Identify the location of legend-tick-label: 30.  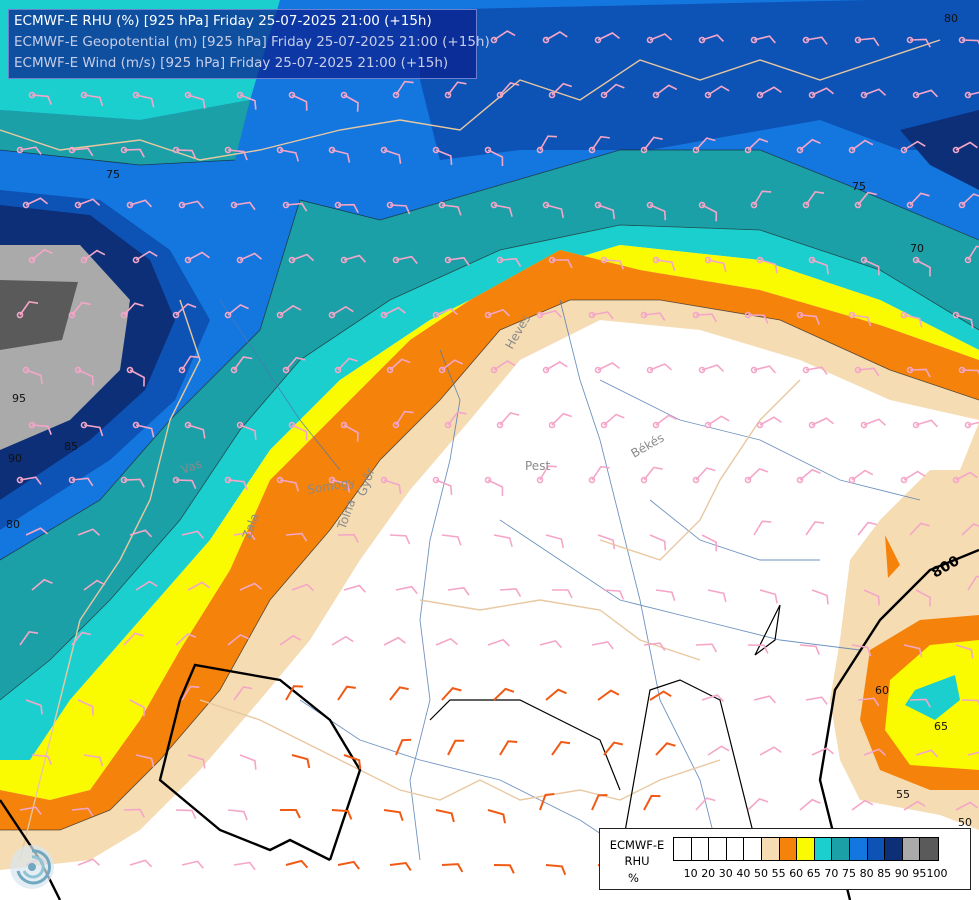
(725, 873).